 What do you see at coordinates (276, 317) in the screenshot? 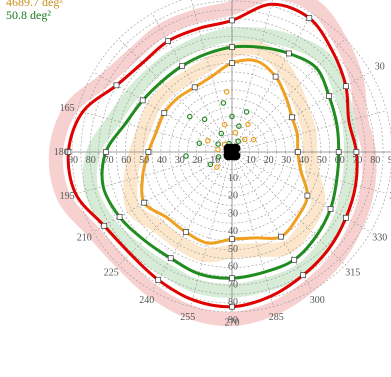
I see `angle-tick-label: 285` at bounding box center [276, 317].